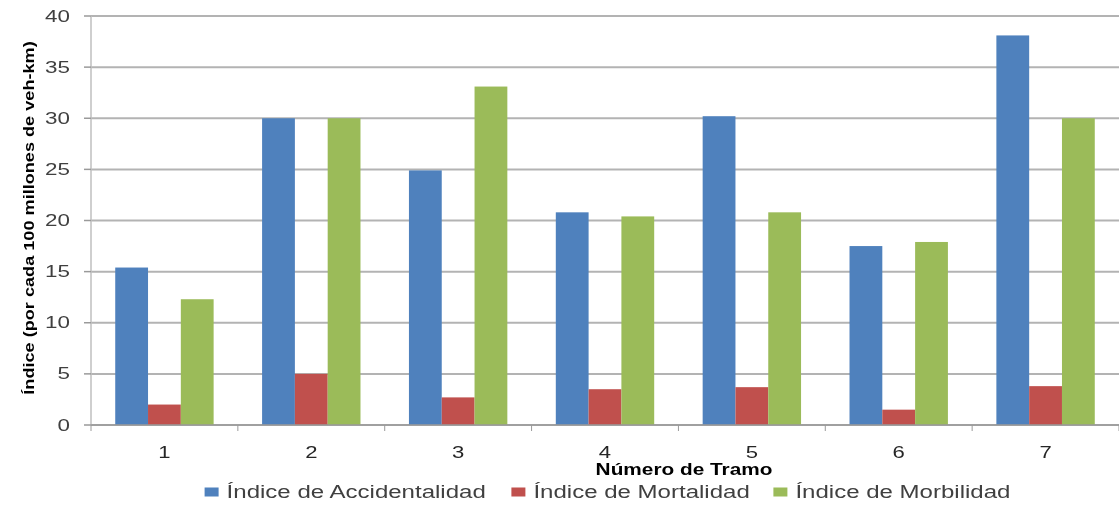  Describe the element at coordinates (58, 118) in the screenshot. I see `y-tick-label: 30` at that location.